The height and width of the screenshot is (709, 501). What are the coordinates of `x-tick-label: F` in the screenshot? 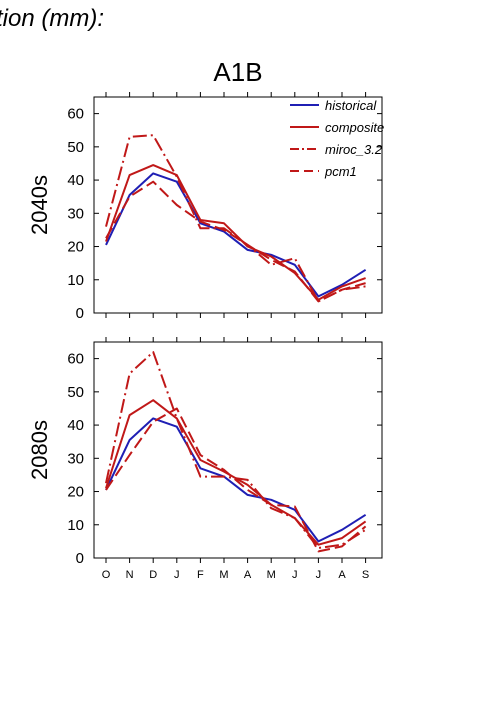 It's located at (200, 575).